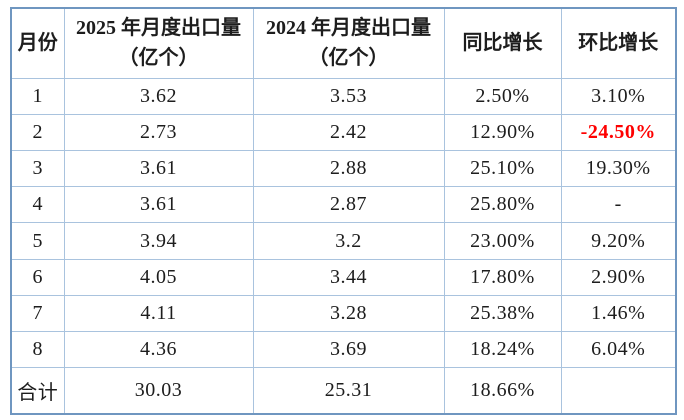 The width and height of the screenshot is (684, 420). Describe the element at coordinates (37, 391) in the screenshot. I see `cell-month: 合计` at that location.